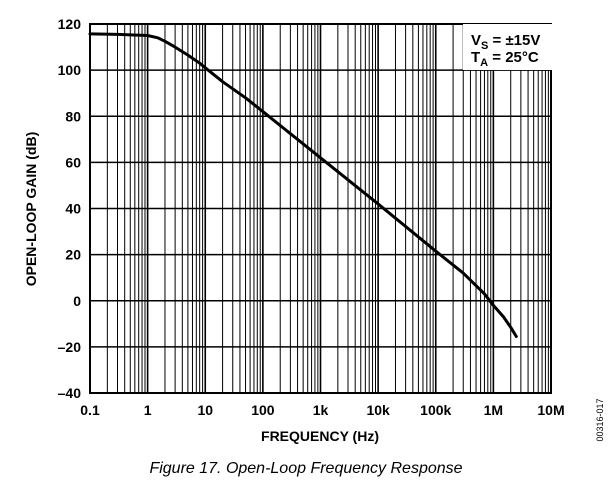  What do you see at coordinates (505, 59) in the screenshot?
I see `condition-temperature: TA = 25°C` at bounding box center [505, 59].